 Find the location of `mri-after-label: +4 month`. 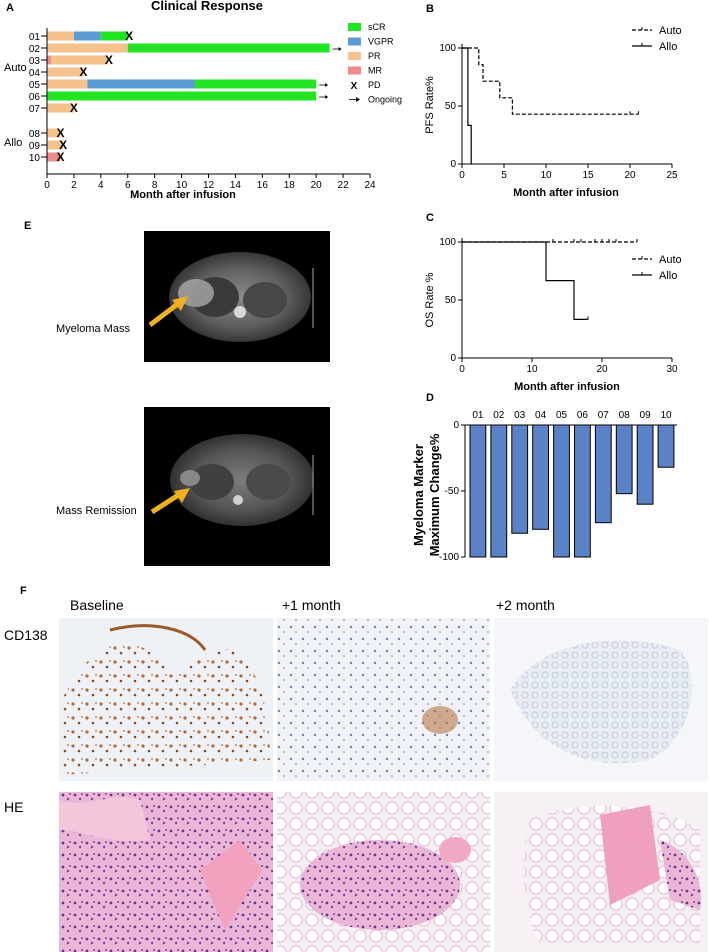

mri-after-label: +4 month is located at coordinates (204, 423).